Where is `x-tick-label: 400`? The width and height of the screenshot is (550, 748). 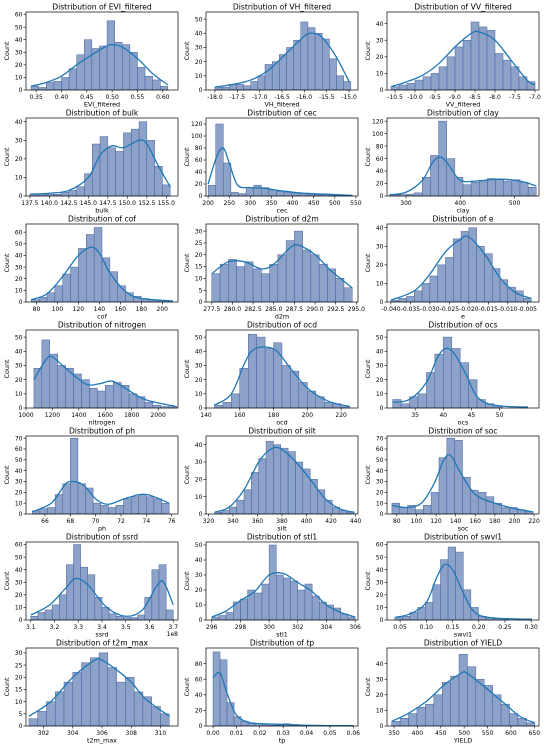 x-tick-label: 400 is located at coordinates (461, 203).